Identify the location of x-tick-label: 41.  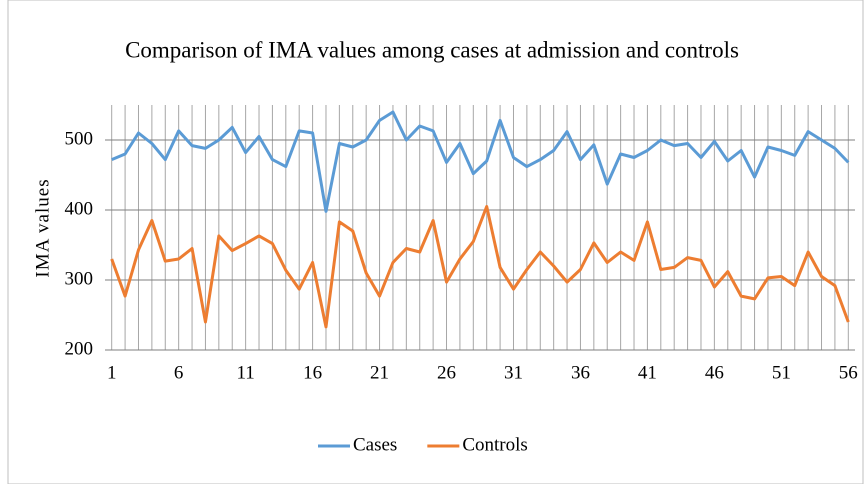
(647, 372).